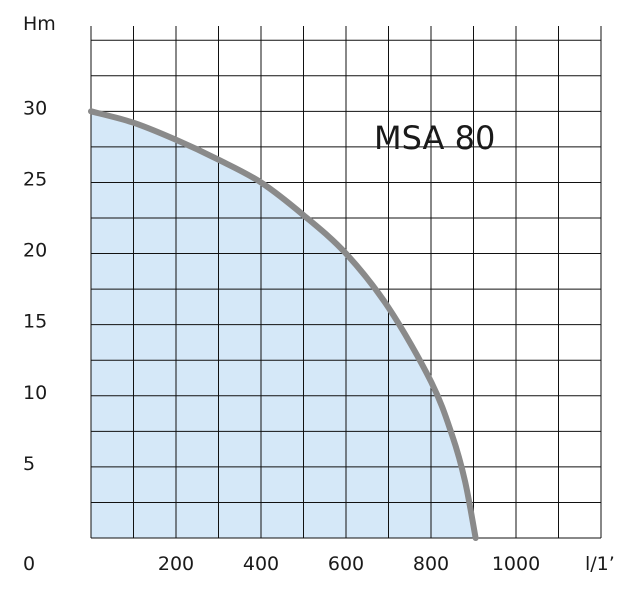 Image resolution: width=631 pixels, height=599 pixels. Describe the element at coordinates (35, 322) in the screenshot. I see `y-tick-label: 15` at that location.